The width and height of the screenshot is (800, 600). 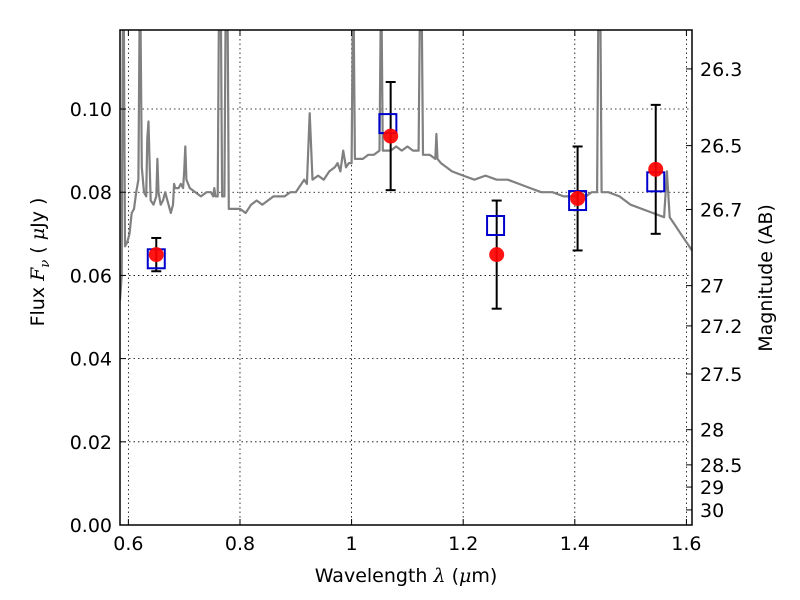 What do you see at coordinates (721, 210) in the screenshot?
I see `y2-tick-label: 26.7` at bounding box center [721, 210].